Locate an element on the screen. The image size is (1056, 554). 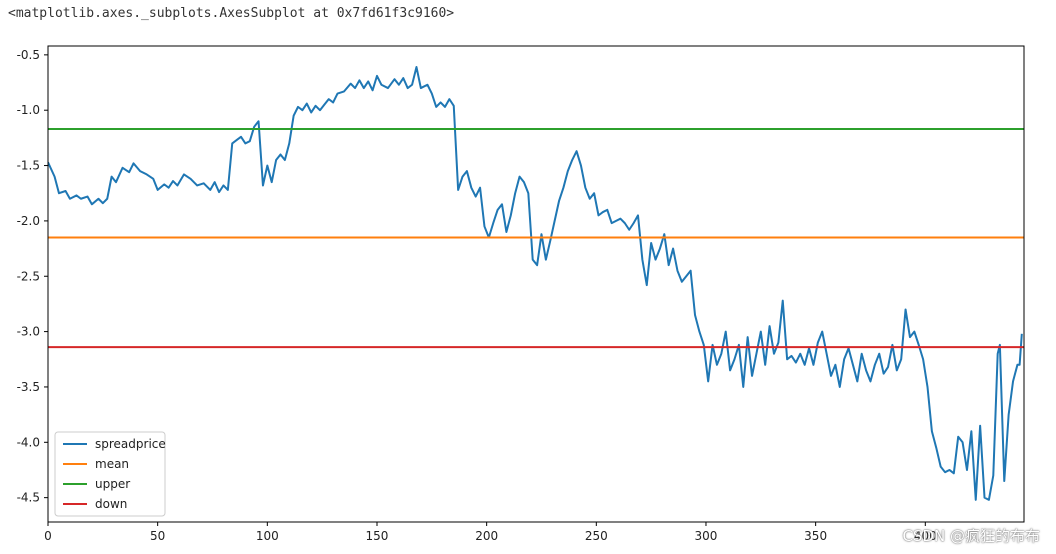
y-axis: -0.5 -1.0 -1.5 -2.0 -2.5 -3.0 -3.5 -4.0 -4.5 is located at coordinates (32, 276).